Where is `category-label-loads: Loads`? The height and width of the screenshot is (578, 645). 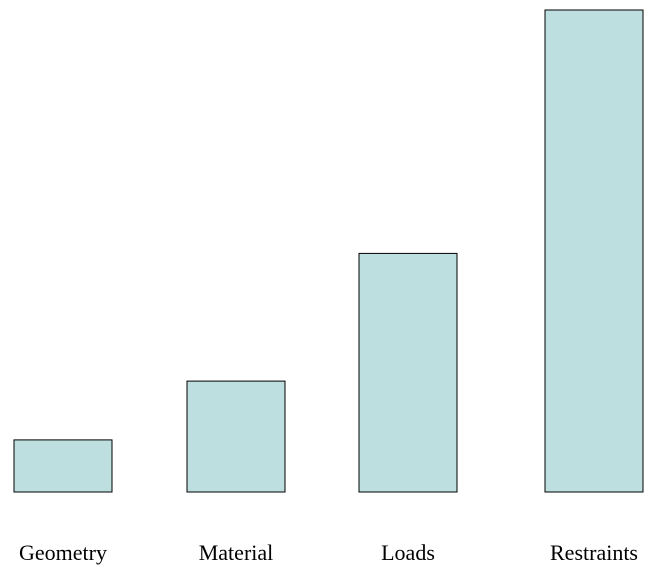 category-label-loads: Loads is located at coordinates (408, 552).